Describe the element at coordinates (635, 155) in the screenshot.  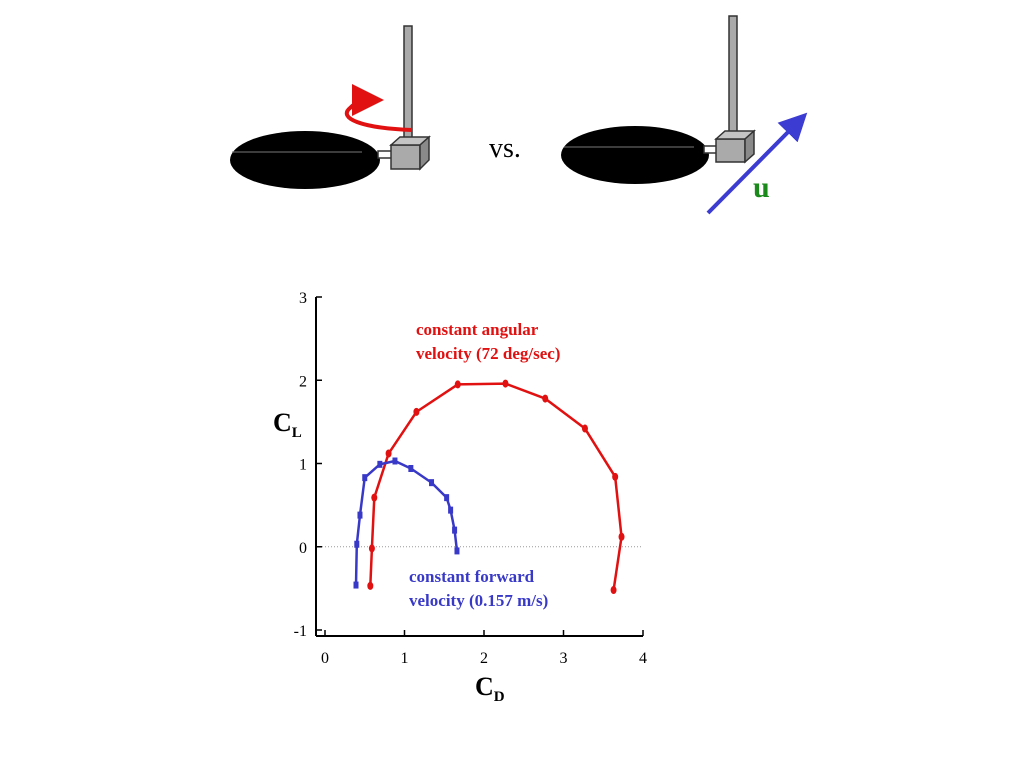
I see `right-wing-blade` at that location.